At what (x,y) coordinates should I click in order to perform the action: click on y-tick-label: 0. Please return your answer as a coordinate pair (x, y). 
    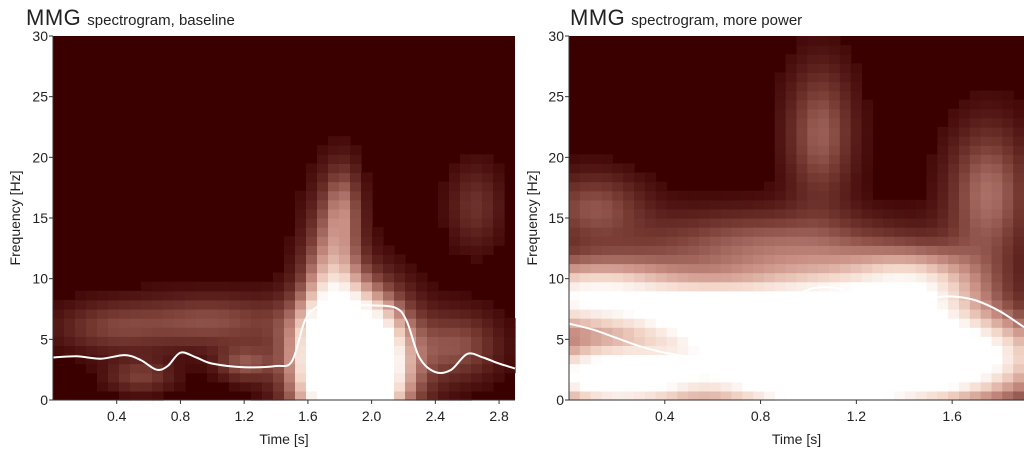
    Looking at the image, I should click on (560, 400).